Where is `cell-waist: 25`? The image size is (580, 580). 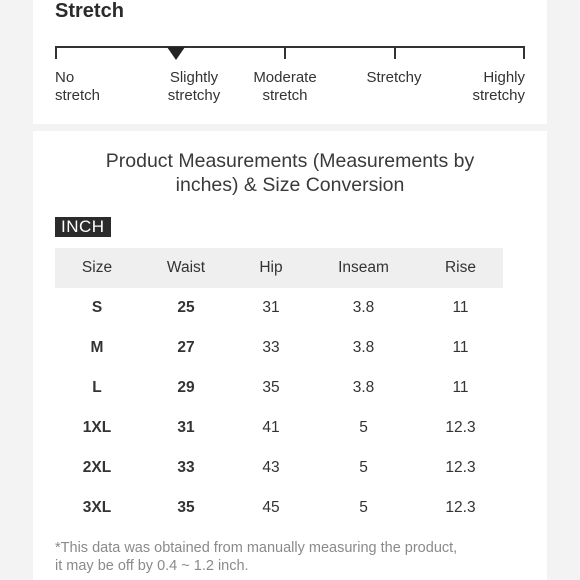
cell-waist: 25 is located at coordinates (186, 307).